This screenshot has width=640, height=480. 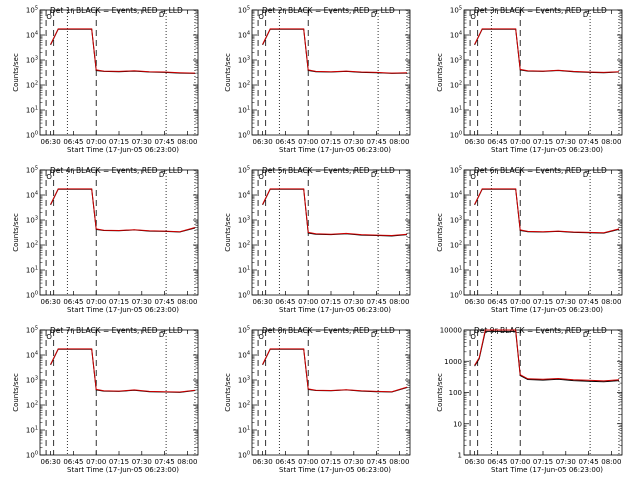 I want to click on chart-title: Det 7r BLACK = Events, RED = LLD, so click(x=116, y=330).